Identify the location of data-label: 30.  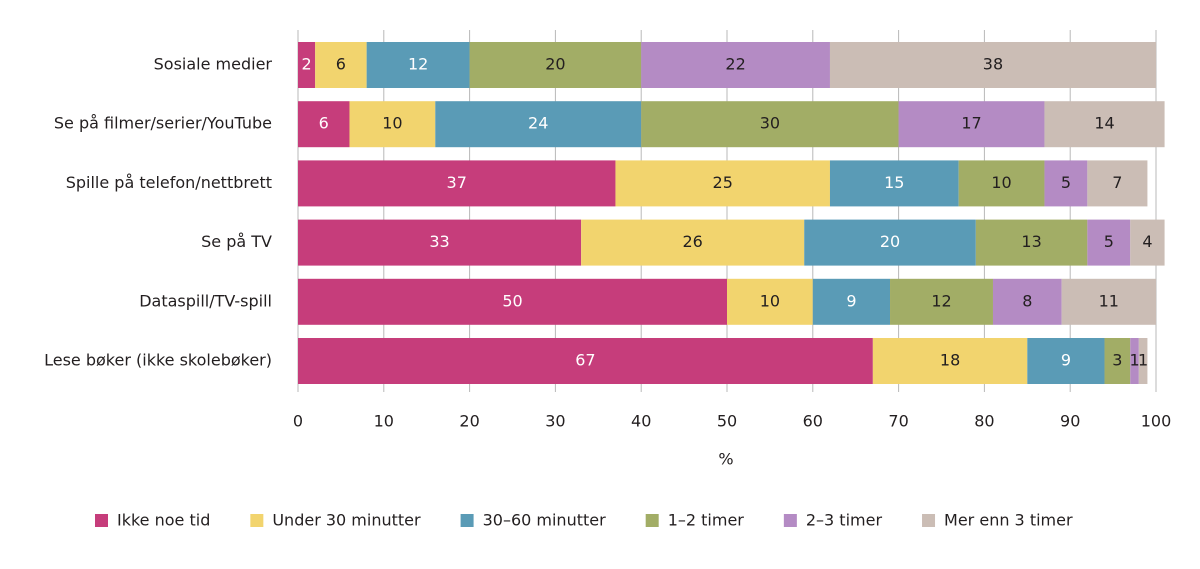
(770, 123).